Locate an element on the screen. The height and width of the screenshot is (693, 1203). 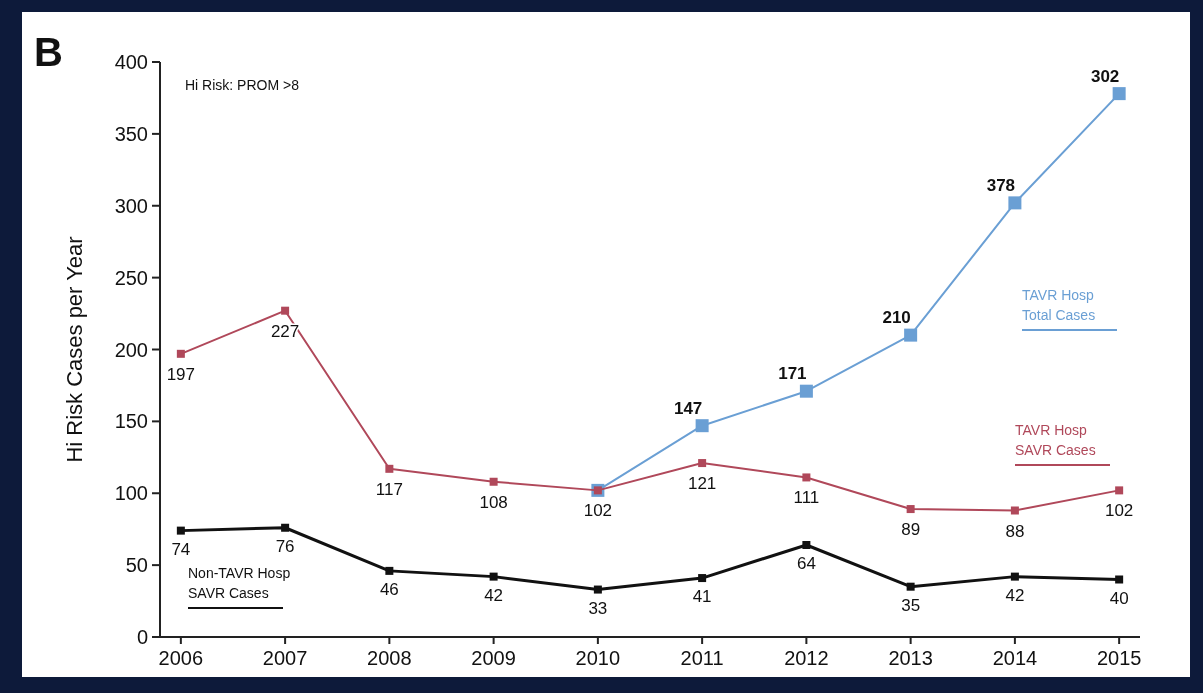
data-label: 210 is located at coordinates (896, 318).